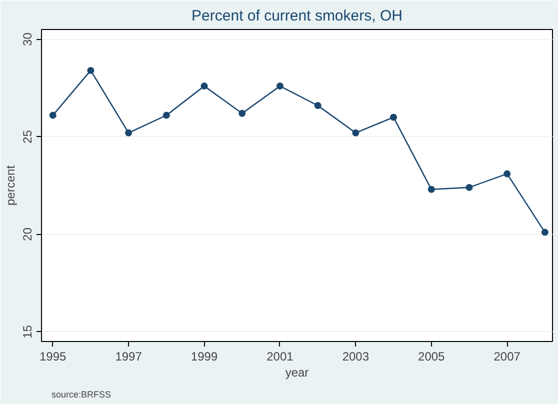 Image resolution: width=558 pixels, height=404 pixels. What do you see at coordinates (53, 357) in the screenshot?
I see `x-tick-label: 1995` at bounding box center [53, 357].